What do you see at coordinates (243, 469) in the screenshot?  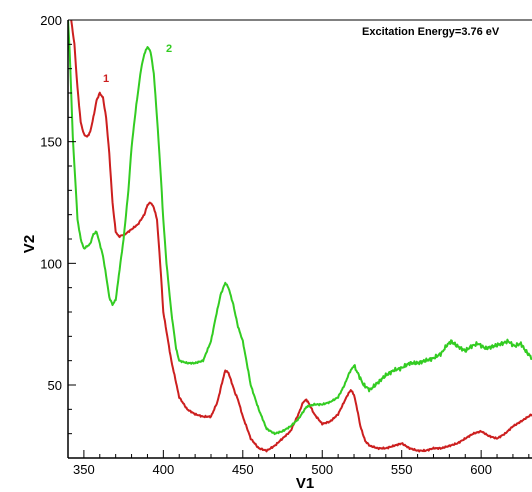 I see `x-tick-label: 450` at bounding box center [243, 469].